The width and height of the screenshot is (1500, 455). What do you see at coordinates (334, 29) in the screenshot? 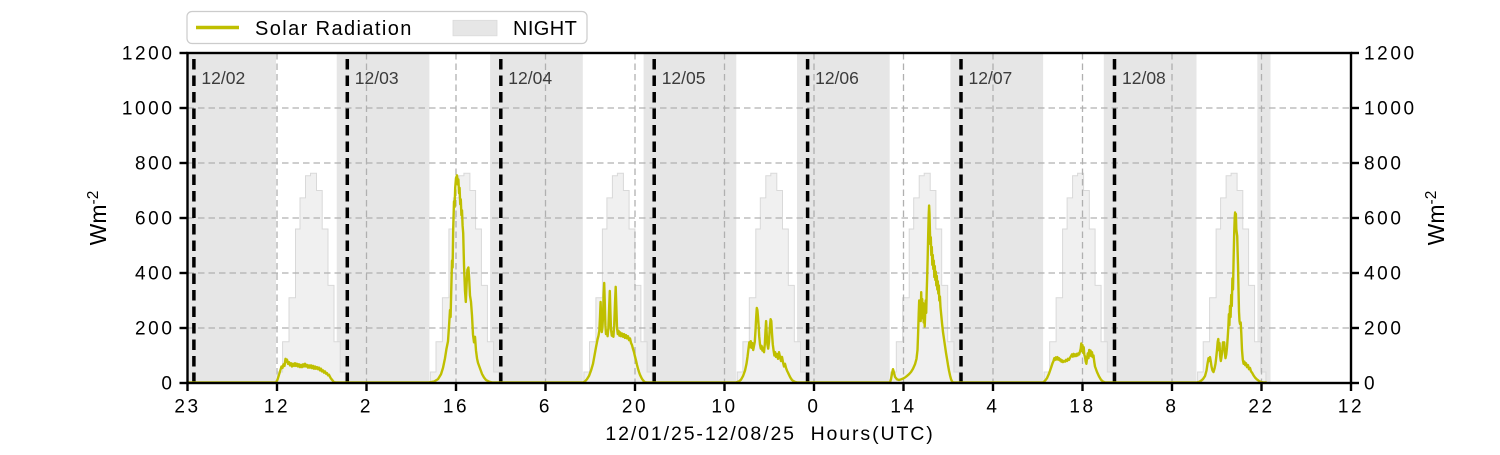
I see `svg-text: Solar Radiation` at bounding box center [334, 29].